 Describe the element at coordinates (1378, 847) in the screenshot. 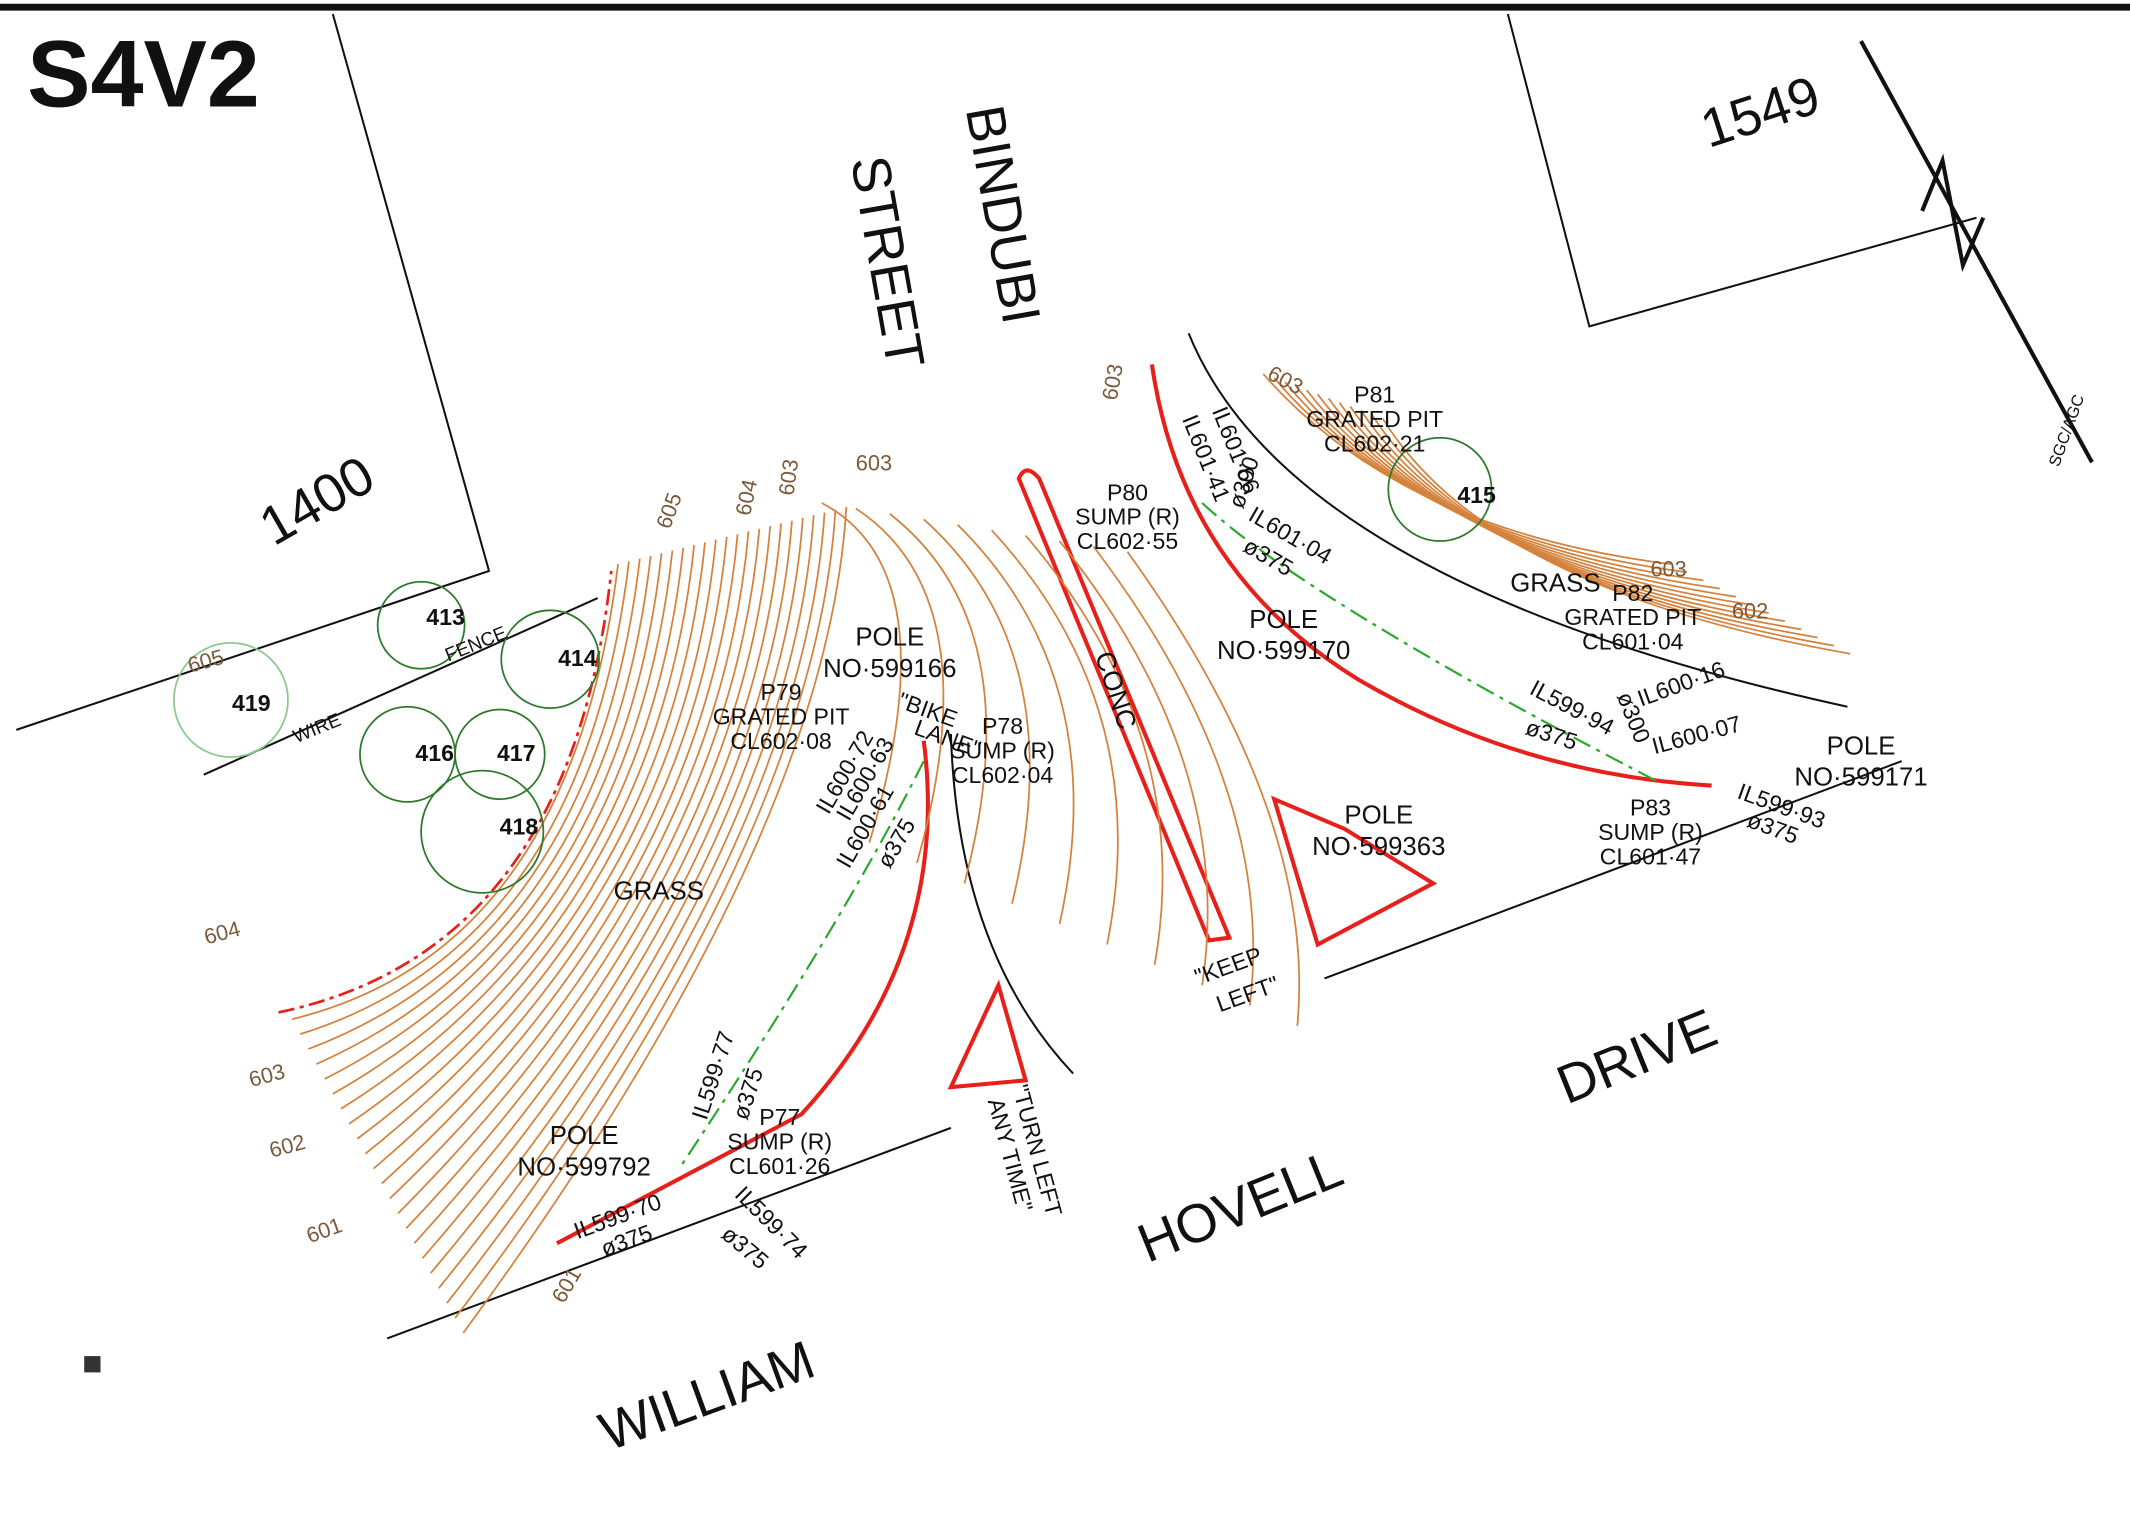

I see `pole-number: NO·599363` at that location.